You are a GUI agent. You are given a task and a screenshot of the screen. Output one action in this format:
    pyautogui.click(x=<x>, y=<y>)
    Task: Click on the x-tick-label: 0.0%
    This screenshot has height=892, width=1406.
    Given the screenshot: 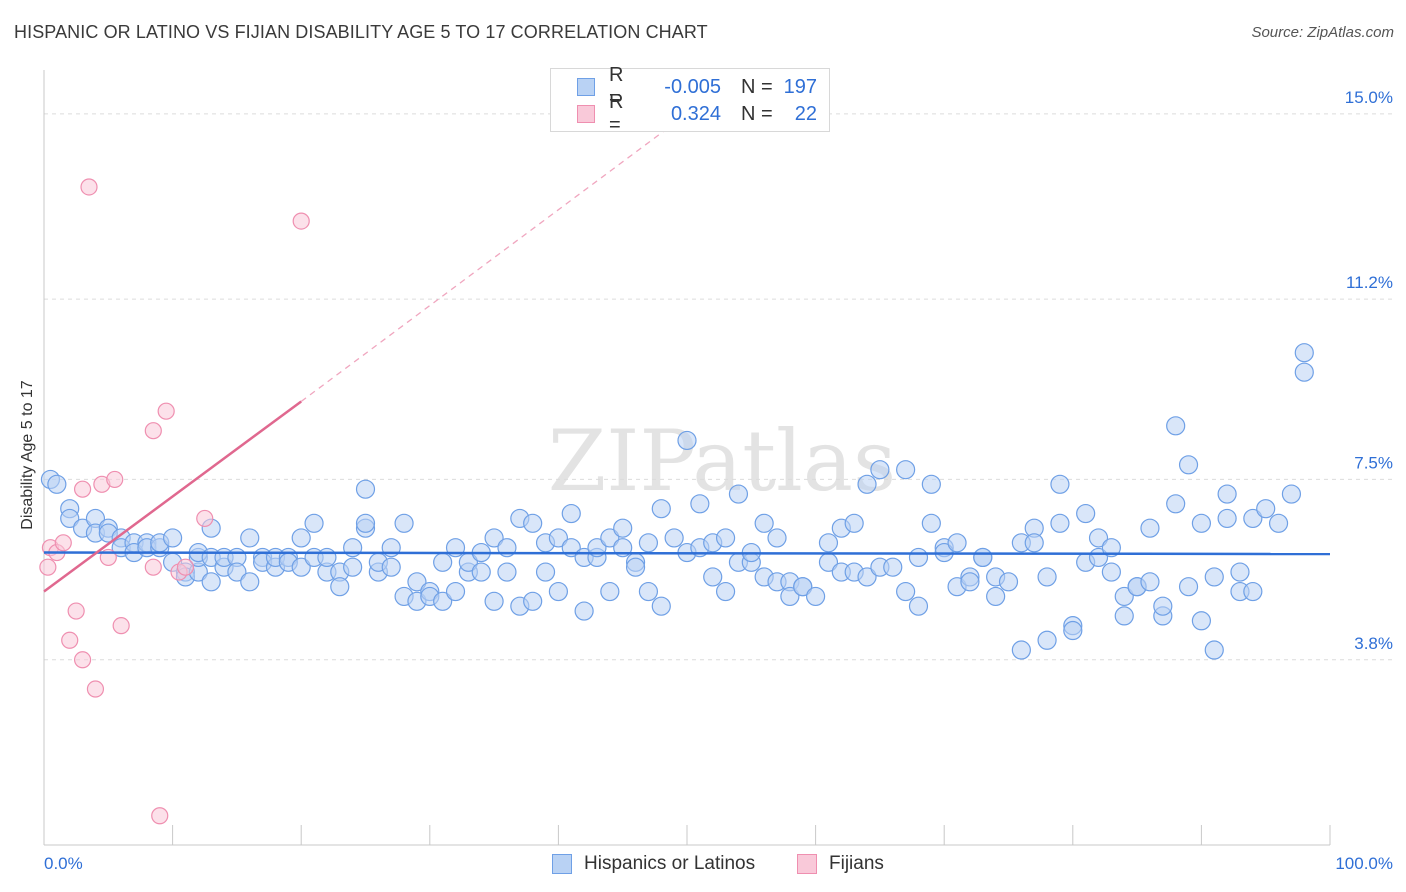 What is the action you would take?
    pyautogui.click(x=63, y=863)
    